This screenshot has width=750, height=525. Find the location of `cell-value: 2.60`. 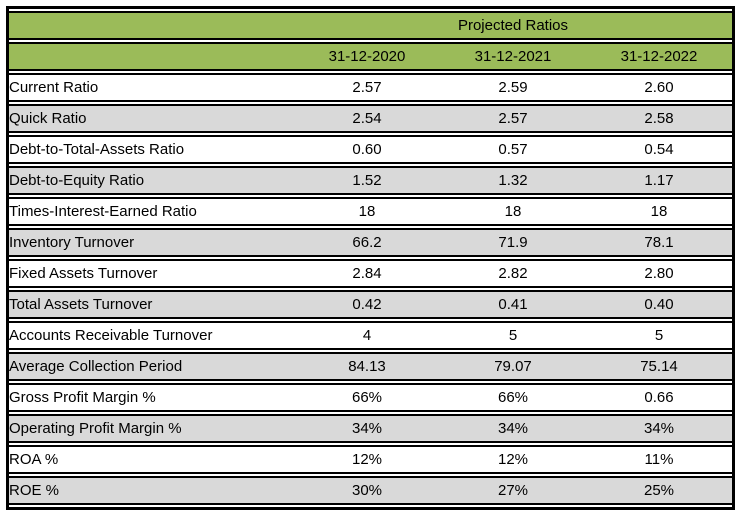

cell-value: 2.60 is located at coordinates (659, 87).